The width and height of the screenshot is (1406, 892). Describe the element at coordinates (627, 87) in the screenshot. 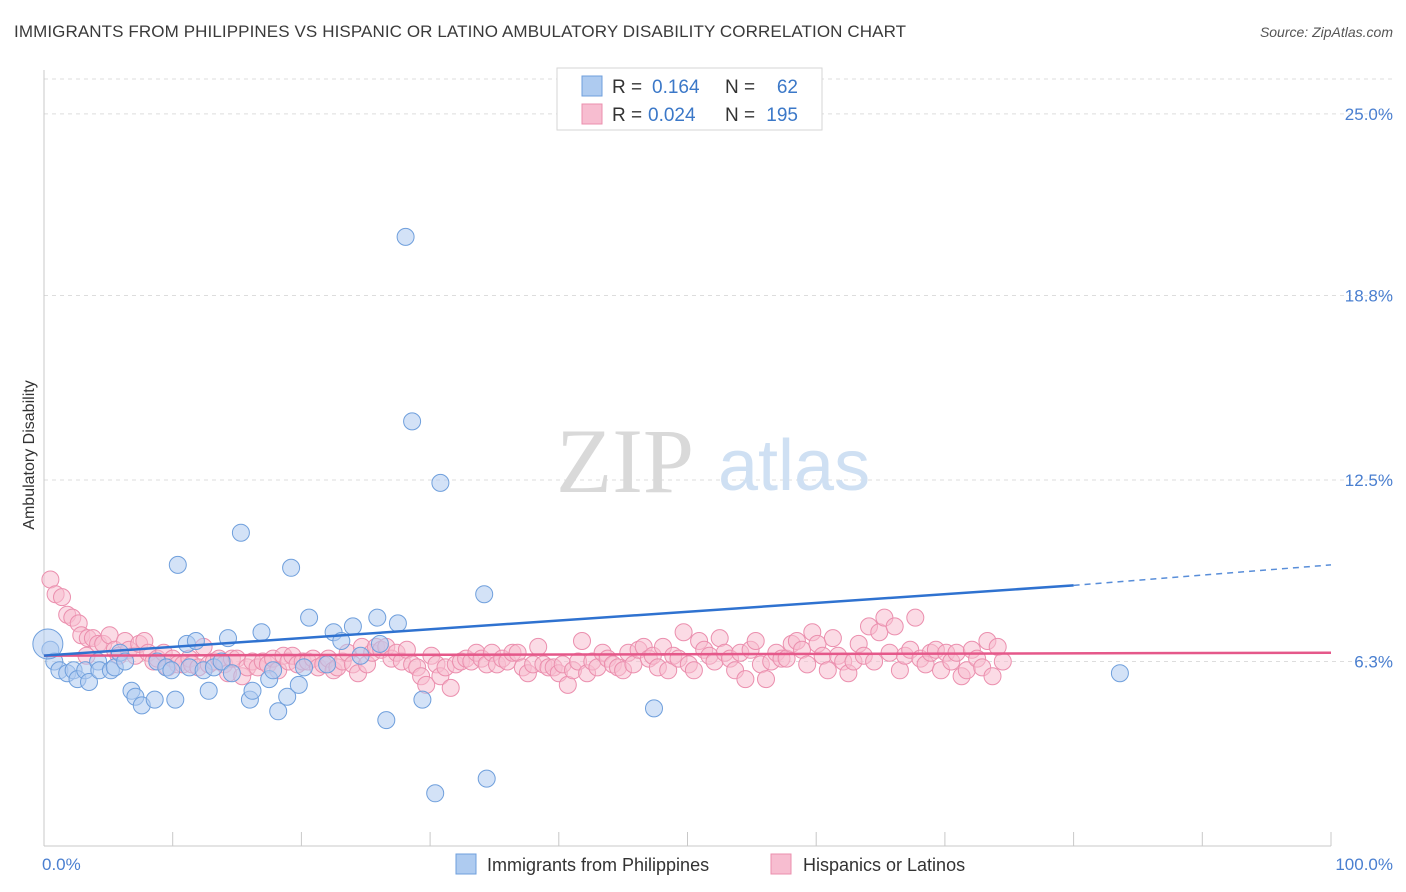

I see `stats-r-label-blue: R =` at that location.